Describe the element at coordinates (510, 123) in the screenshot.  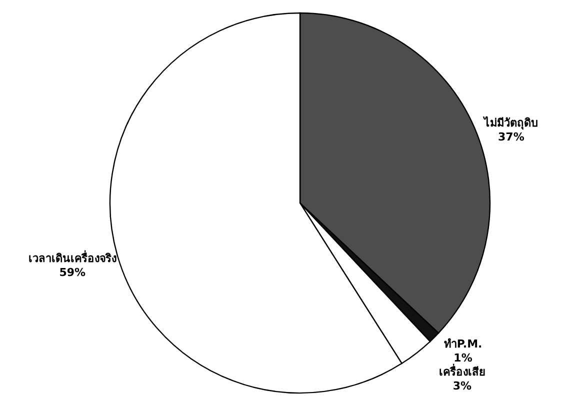
I see `slice-label: ไม่มีวัตถุดิบ` at that location.